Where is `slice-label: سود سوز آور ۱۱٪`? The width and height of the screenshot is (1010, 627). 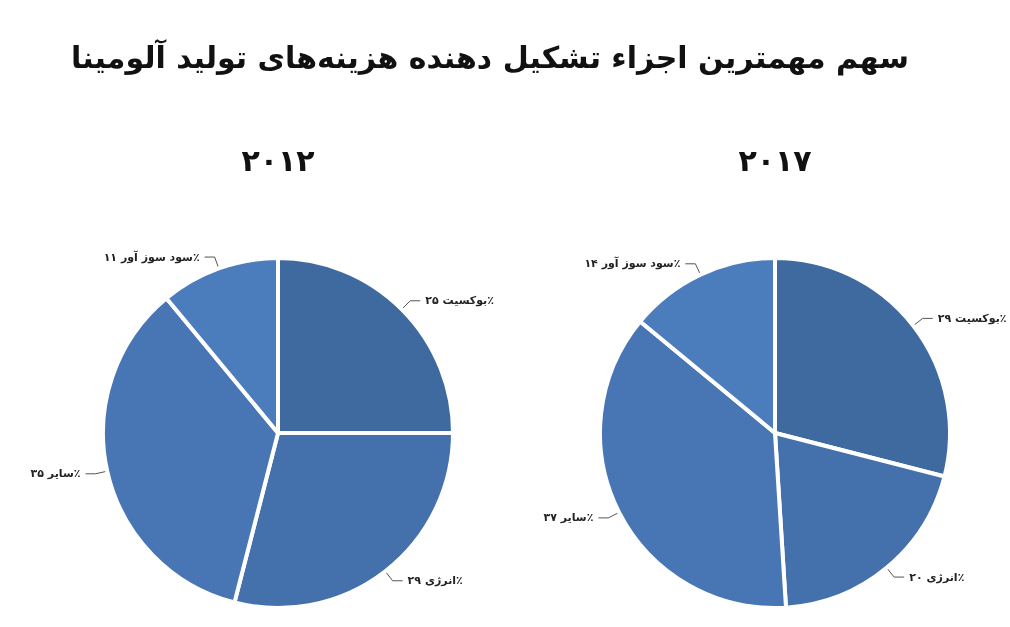 slice-label: سود سوز آور ۱۱٪ is located at coordinates (151, 256).